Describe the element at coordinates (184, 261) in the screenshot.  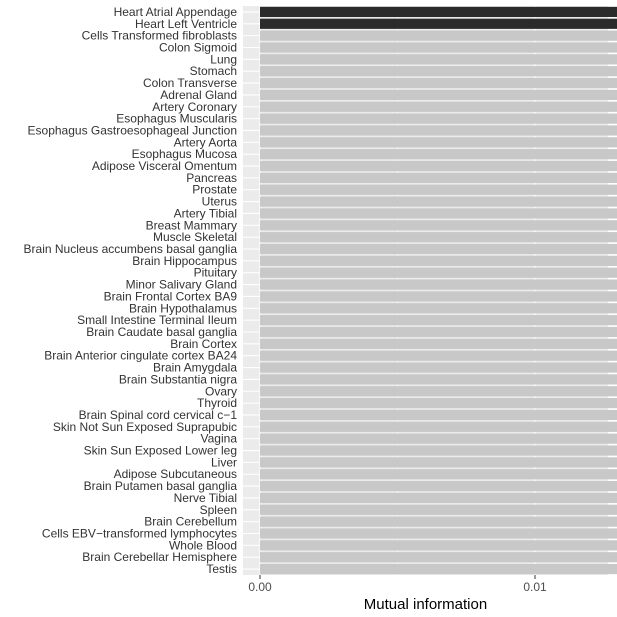
I see `y-tick-label: Brain Hippocampus` at that location.